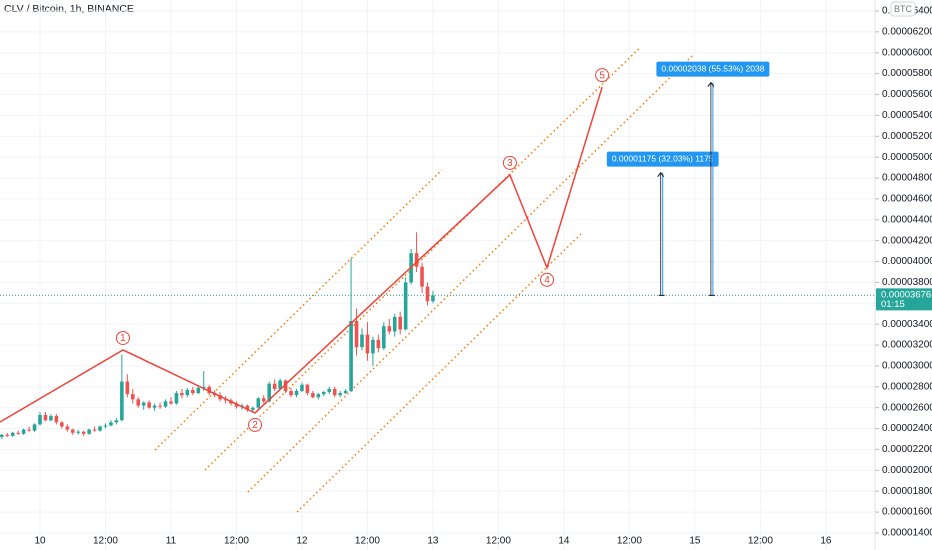  What do you see at coordinates (907, 449) in the screenshot?
I see `y-tick-label: 0.00002200` at bounding box center [907, 449].